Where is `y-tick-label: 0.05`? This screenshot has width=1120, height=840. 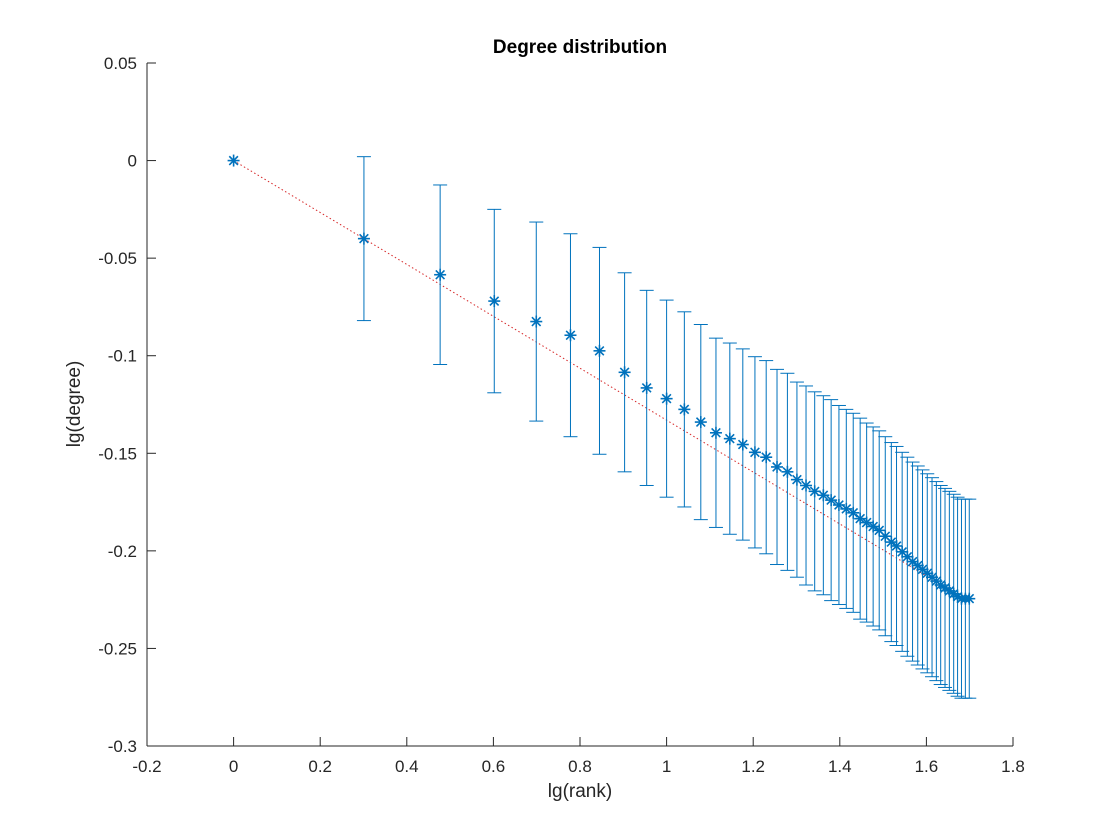 y-tick-label: 0.05 is located at coordinates (120, 63).